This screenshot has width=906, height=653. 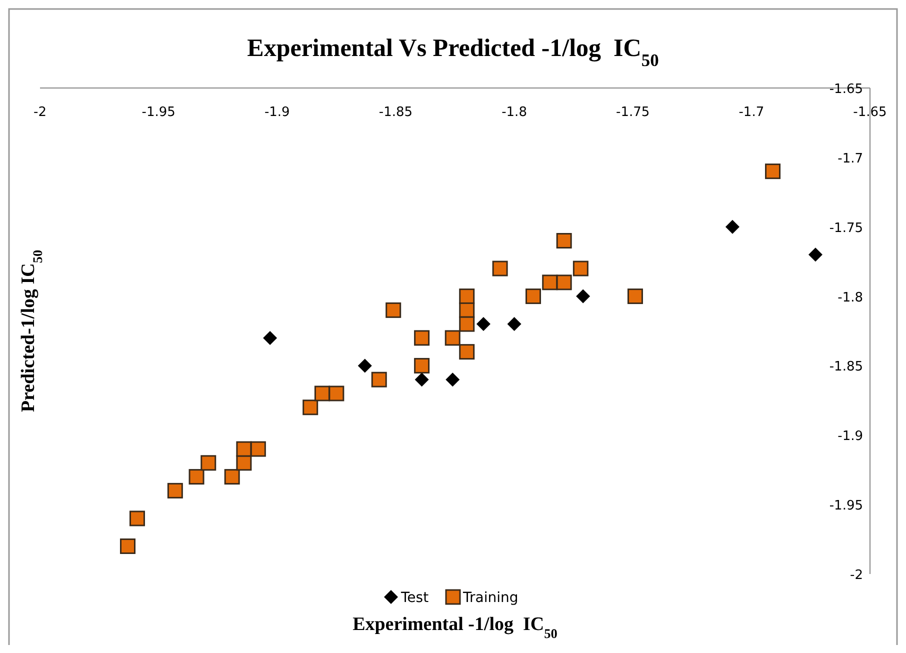 I want to click on legend-label: Training, so click(x=490, y=598).